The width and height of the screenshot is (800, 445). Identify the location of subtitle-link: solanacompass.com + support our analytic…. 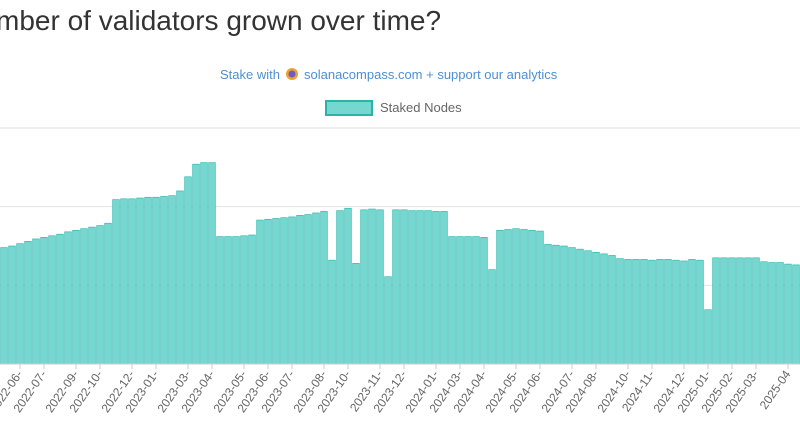
(431, 74).